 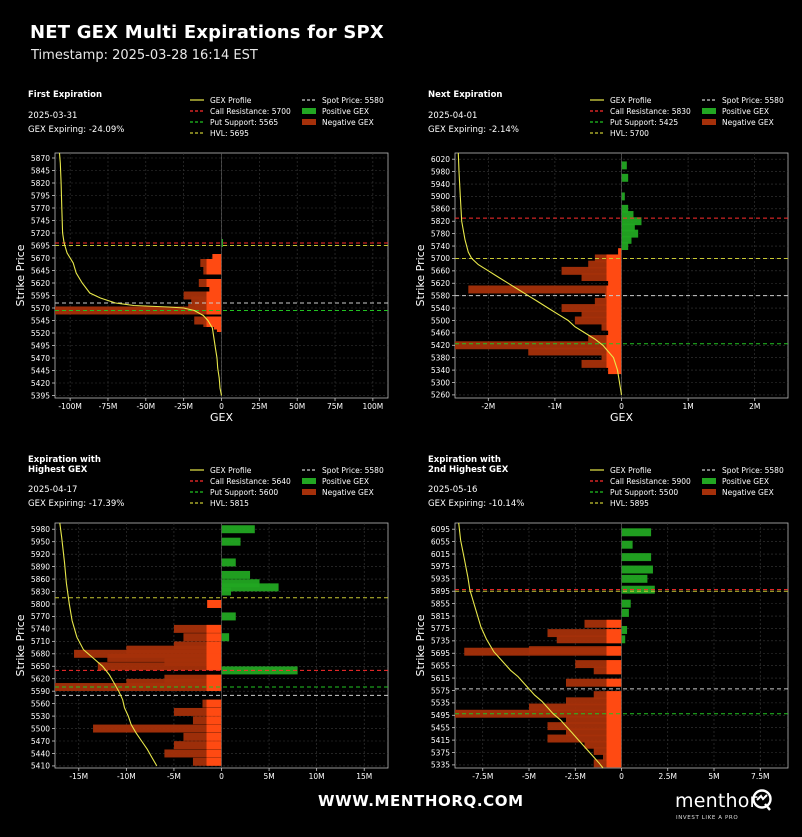 I want to click on legend-label: Call Resistance: 5700, so click(x=250, y=111).